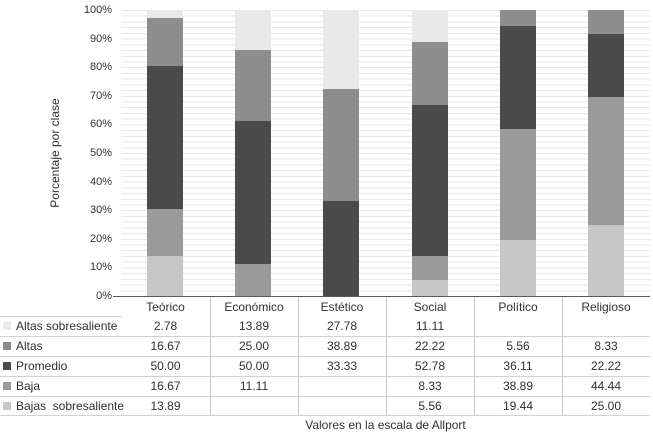 The width and height of the screenshot is (653, 434). Describe the element at coordinates (429, 307) in the screenshot. I see `category-header: Social` at that location.